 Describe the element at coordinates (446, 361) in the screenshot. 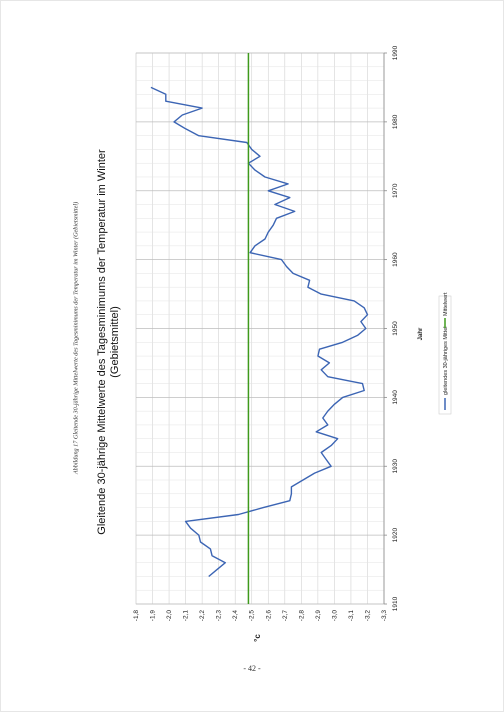

I see `legend-label-series: gleitendes 30-jähriges Mittel` at that location.